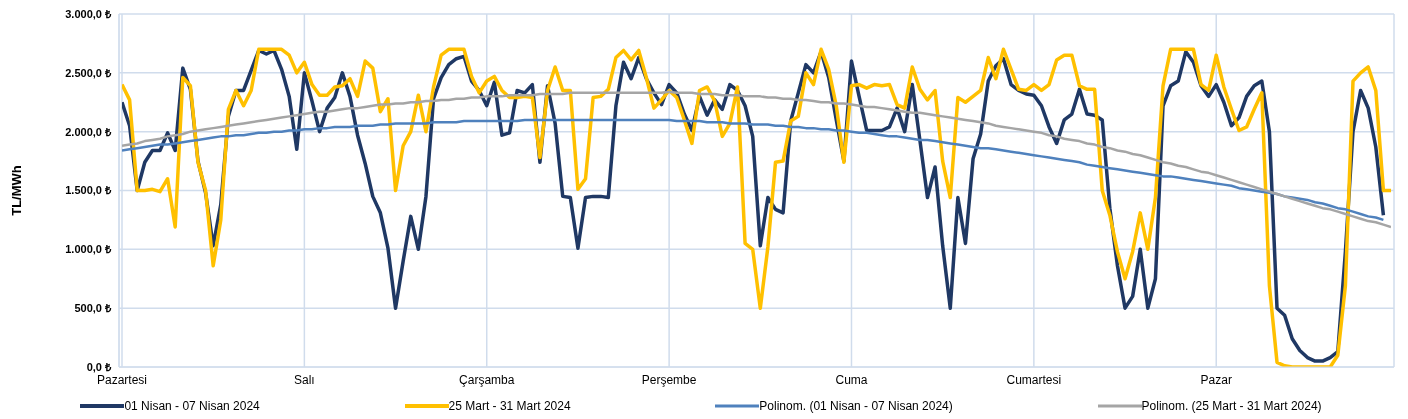  I want to click on x-tick-label: Cuma, so click(851, 379).